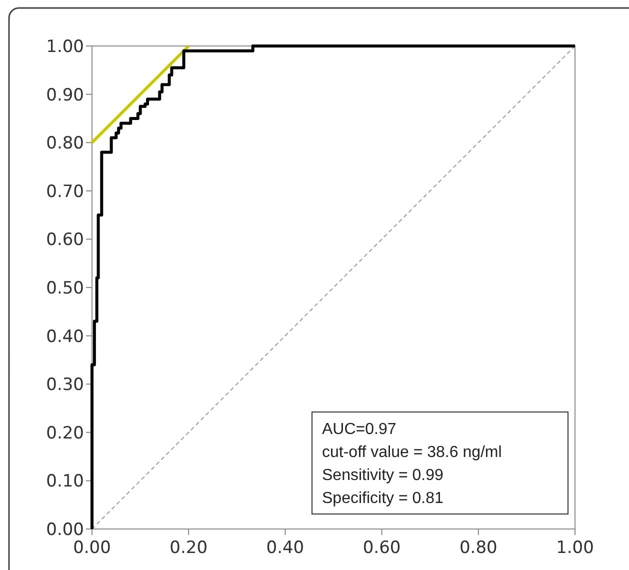 This screenshot has height=570, width=629. What do you see at coordinates (65, 240) in the screenshot?
I see `y-tick-label: 0.60` at bounding box center [65, 240].